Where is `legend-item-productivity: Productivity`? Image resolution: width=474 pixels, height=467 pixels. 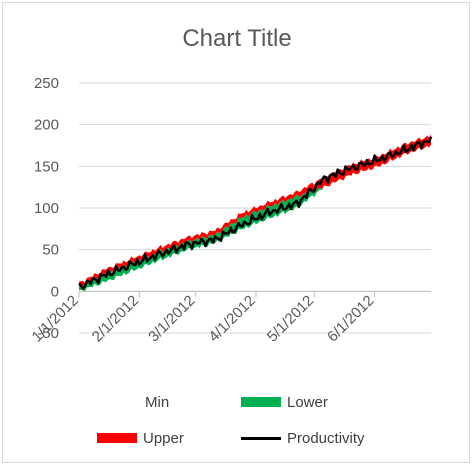
legend-item-productivity: Productivity is located at coordinates (303, 438).